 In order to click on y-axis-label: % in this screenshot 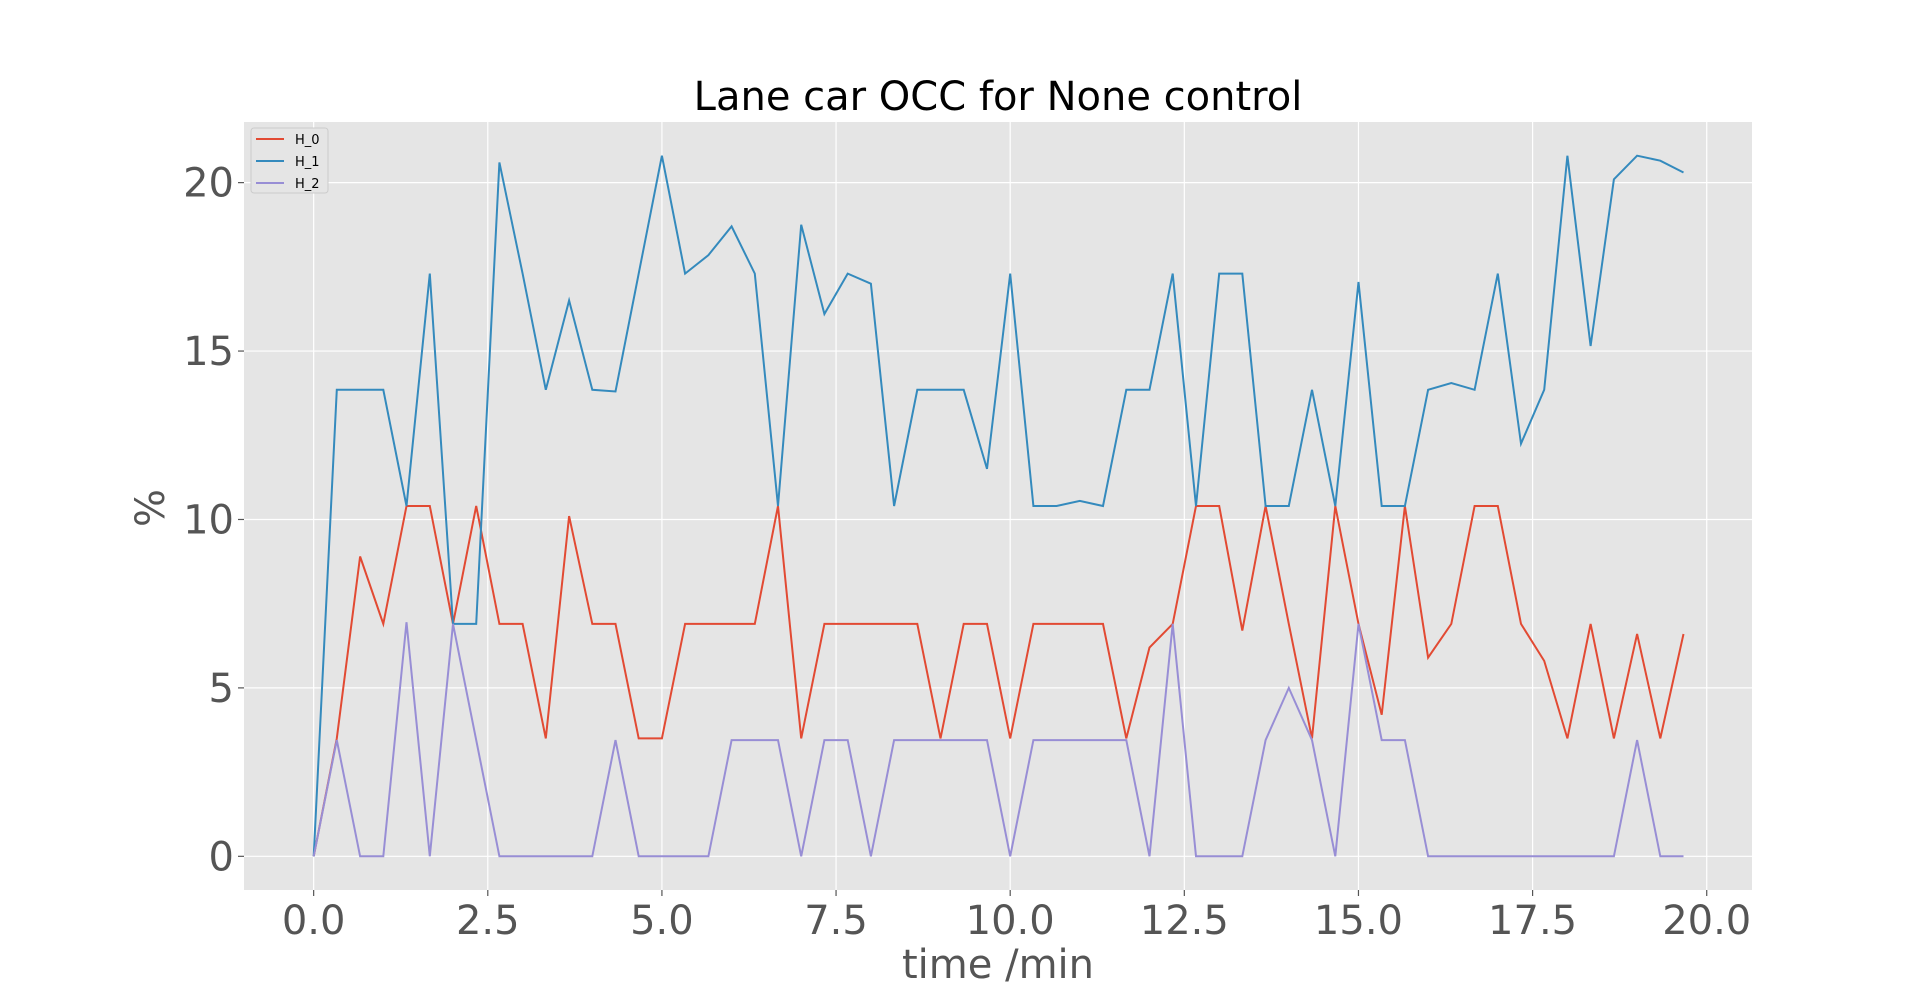, I will do `click(151, 508)`.